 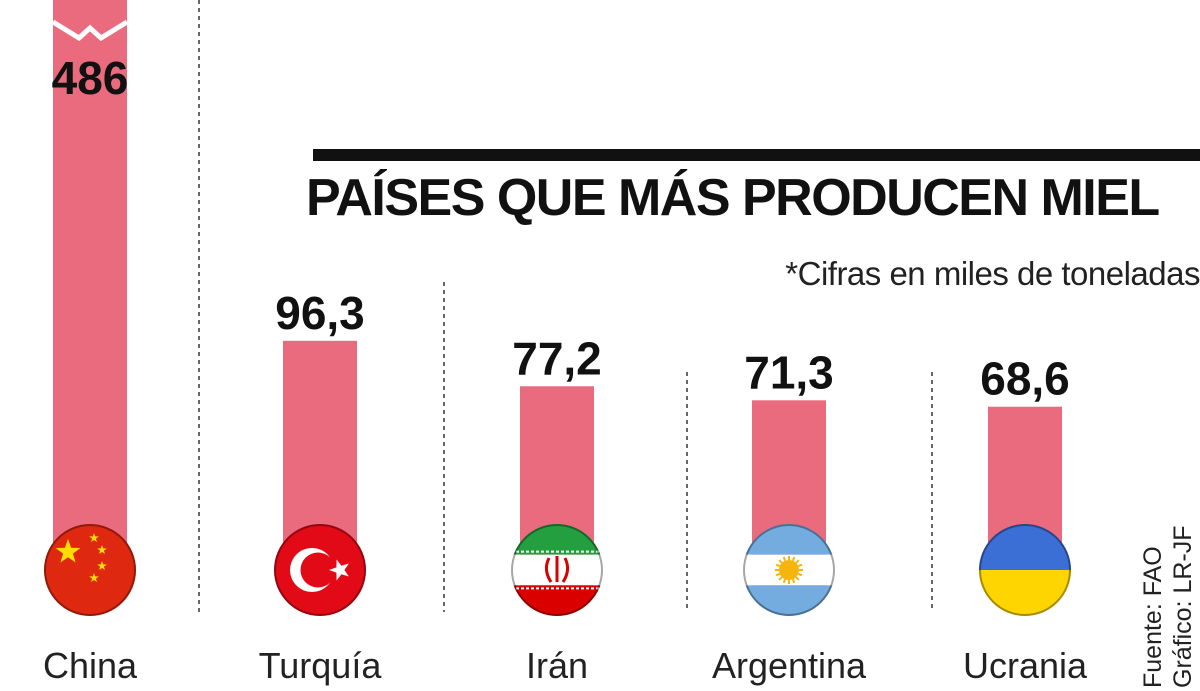 What do you see at coordinates (1168, 606) in the screenshot?
I see `source-note: Fuente: FAO Gráfico: LR-JF` at bounding box center [1168, 606].